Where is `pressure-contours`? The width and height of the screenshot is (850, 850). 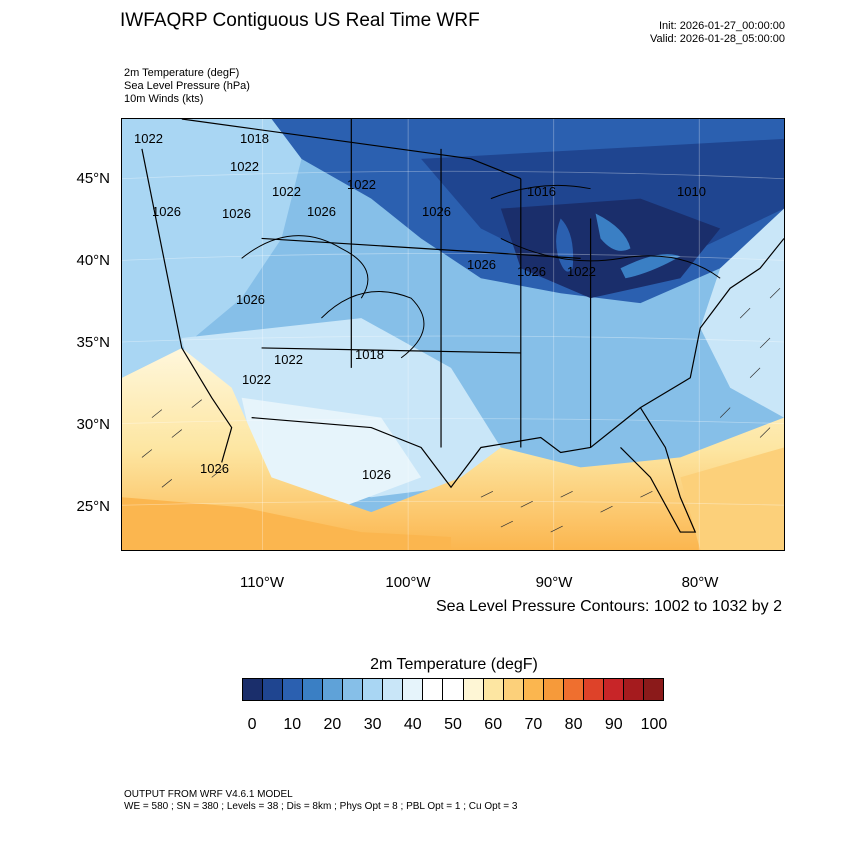 pressure-contours is located at coordinates (481, 271).